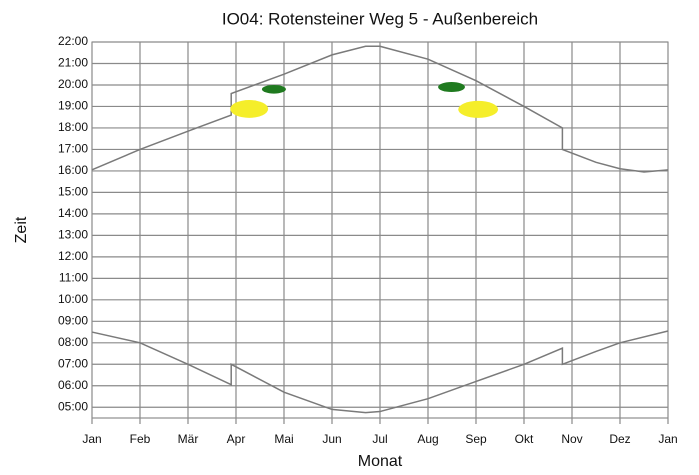  I want to click on y-tick-label: 10:00, so click(73, 299).